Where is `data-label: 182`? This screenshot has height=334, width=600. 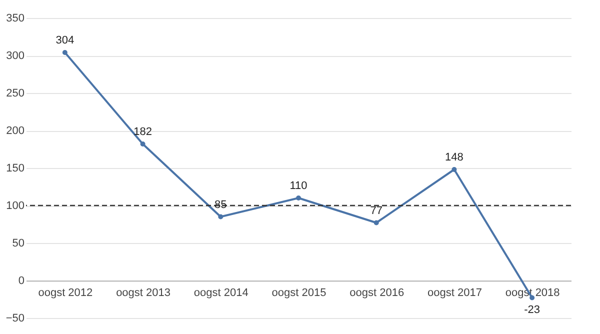
data-label: 182 is located at coordinates (143, 132).